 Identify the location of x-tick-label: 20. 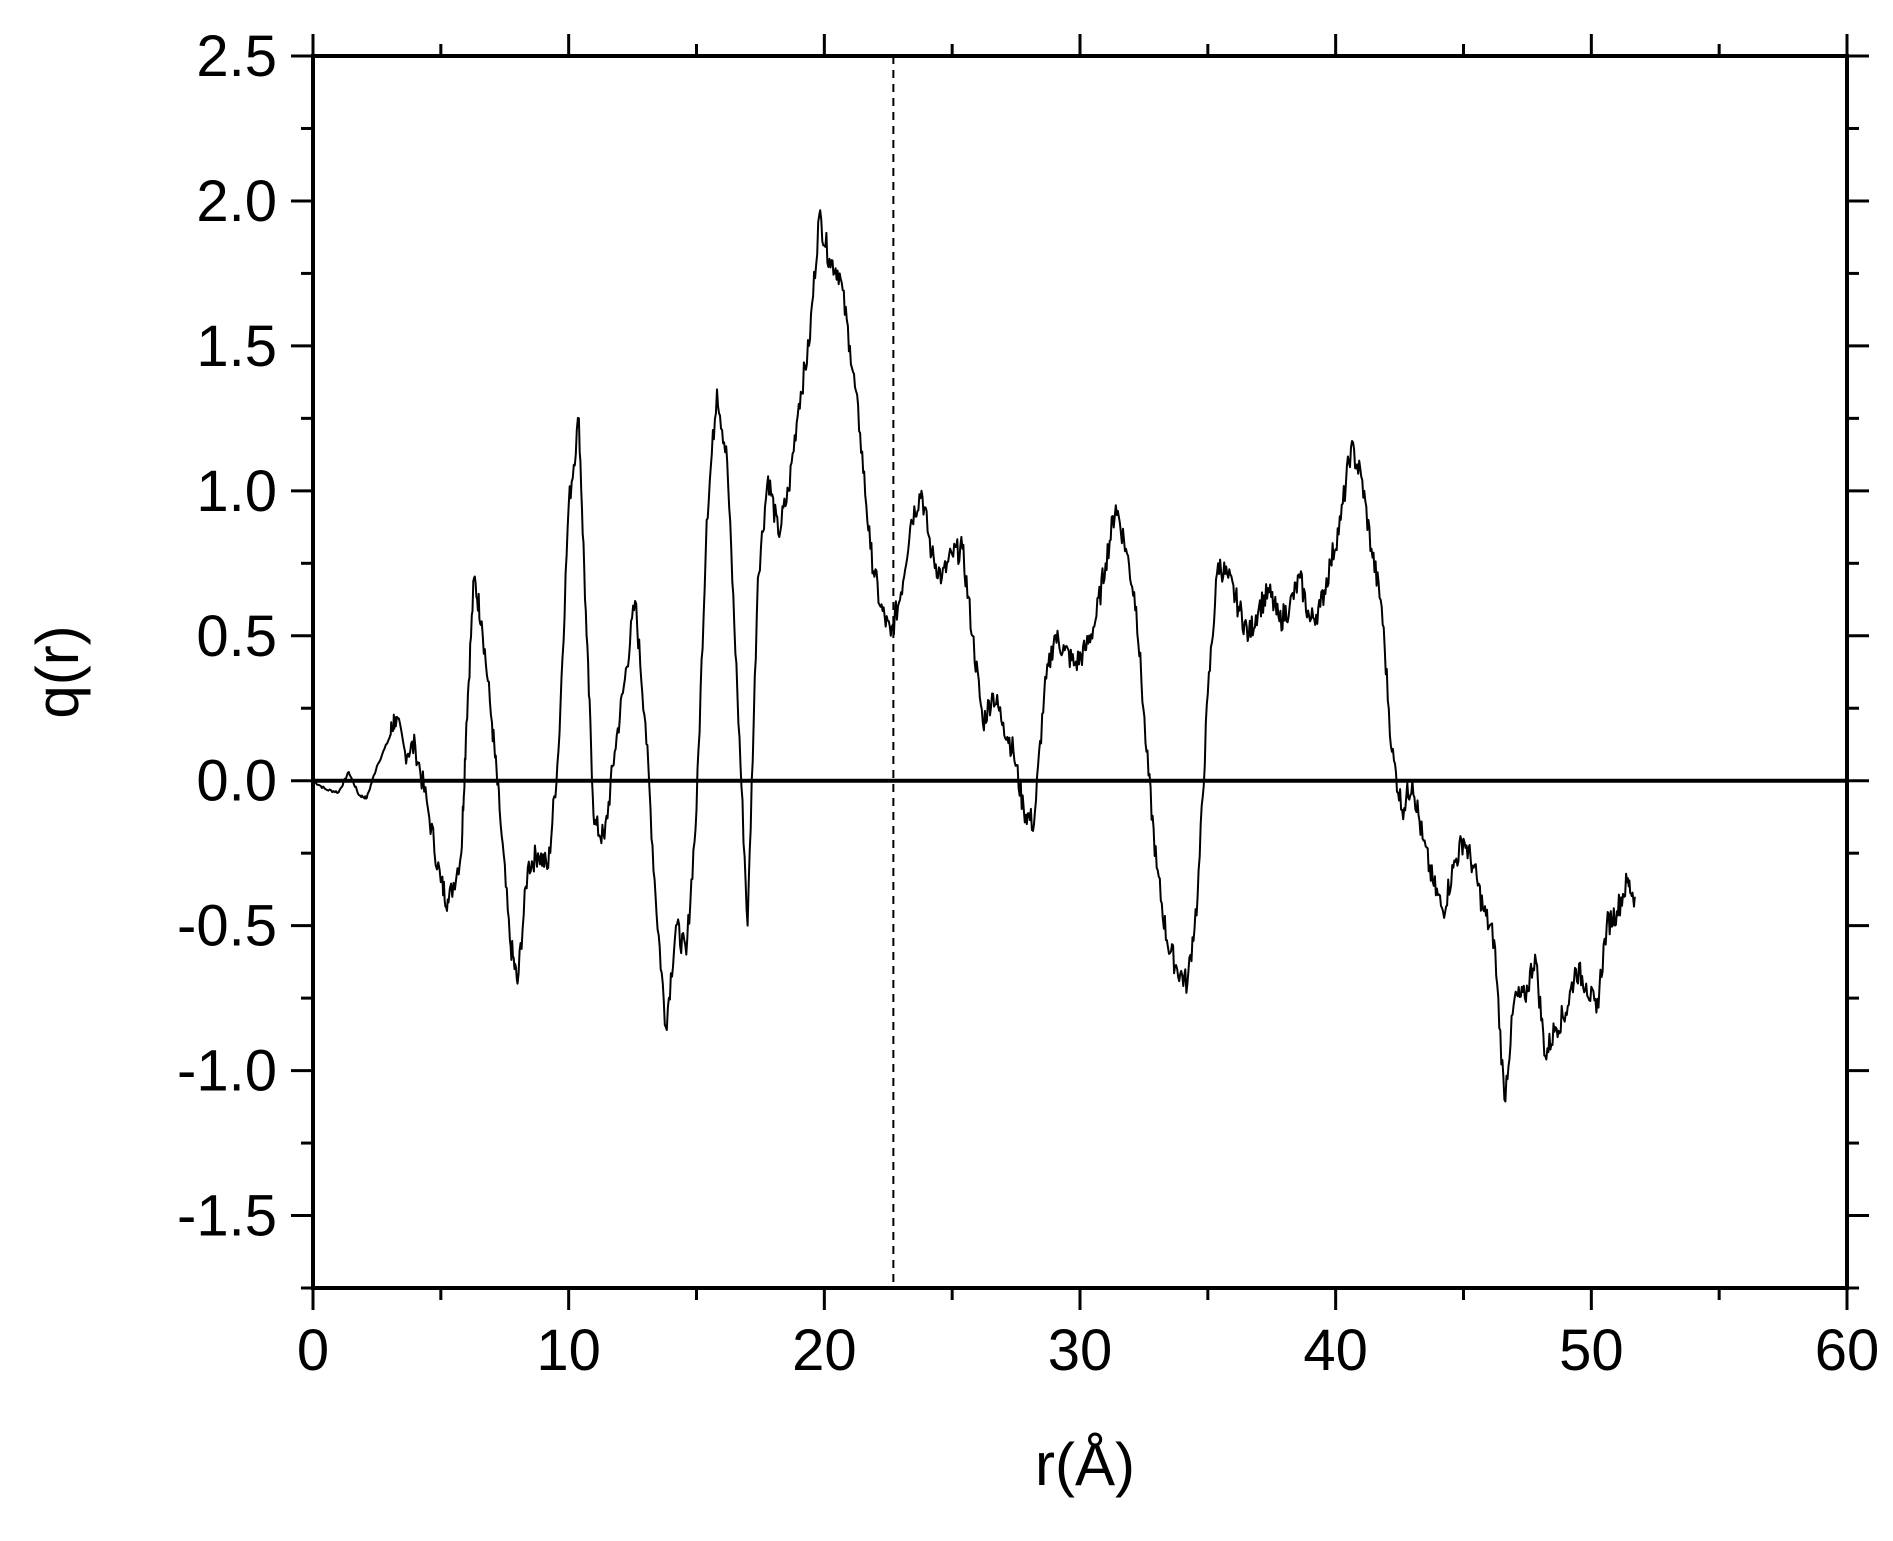
(824, 1350).